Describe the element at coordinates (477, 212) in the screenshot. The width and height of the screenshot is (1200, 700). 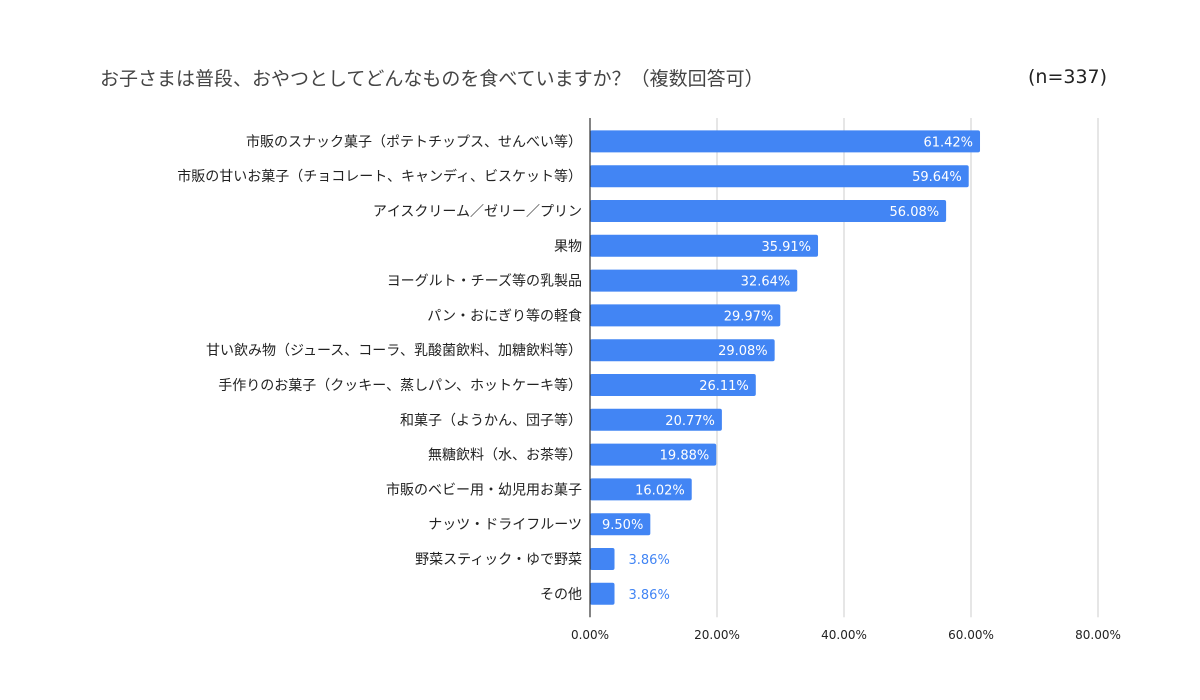
I see `category-label-2: アイスクリーム／ゼリー／プリン` at that location.